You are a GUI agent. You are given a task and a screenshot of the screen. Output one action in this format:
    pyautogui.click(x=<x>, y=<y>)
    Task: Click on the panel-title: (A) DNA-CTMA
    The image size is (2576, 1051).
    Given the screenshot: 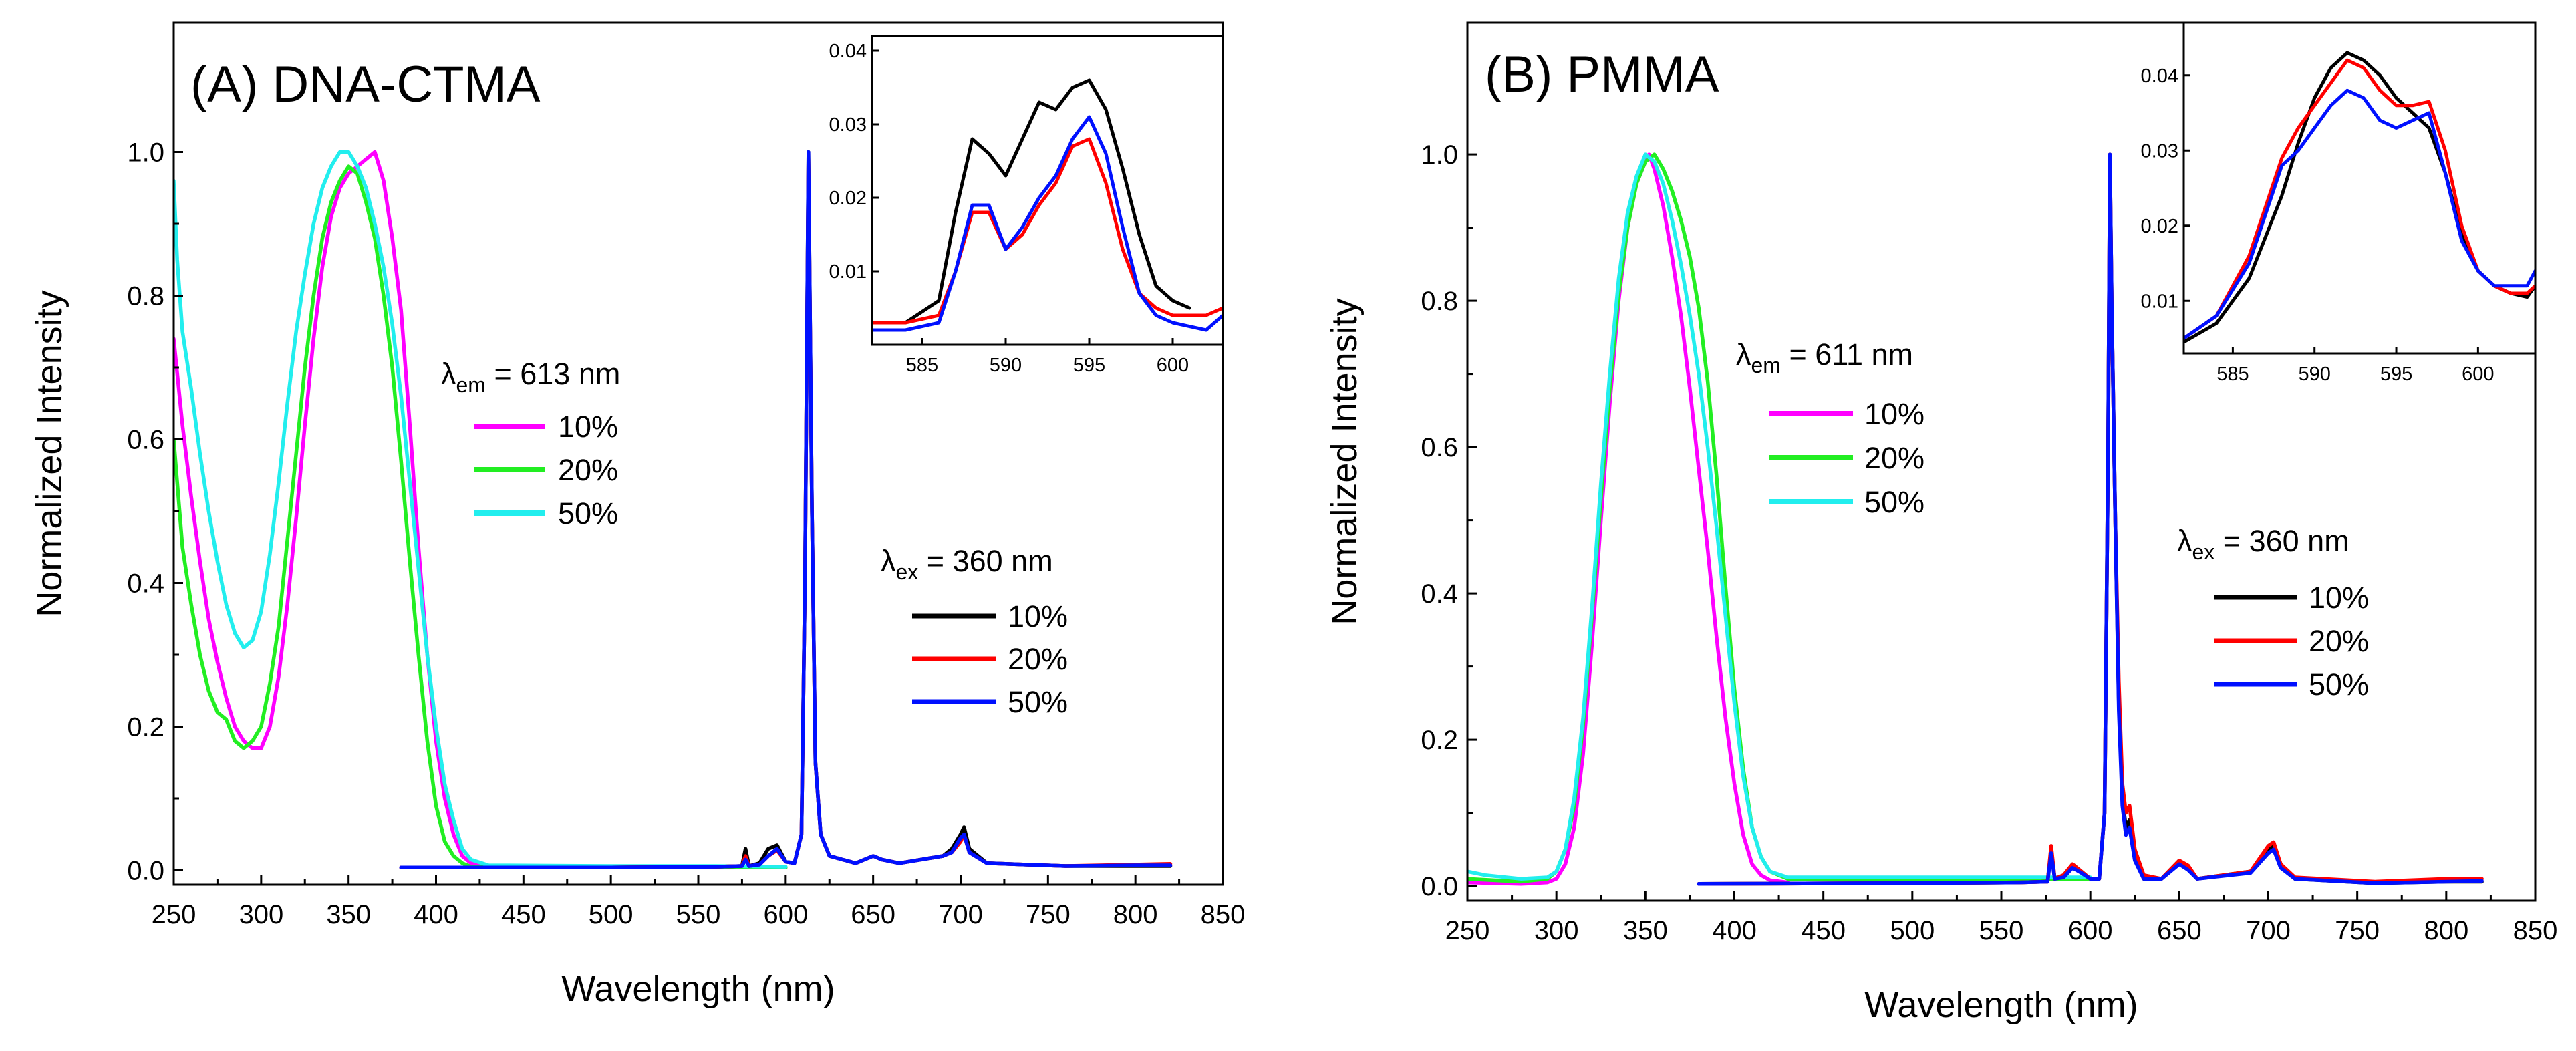 What is the action you would take?
    pyautogui.click(x=365, y=84)
    